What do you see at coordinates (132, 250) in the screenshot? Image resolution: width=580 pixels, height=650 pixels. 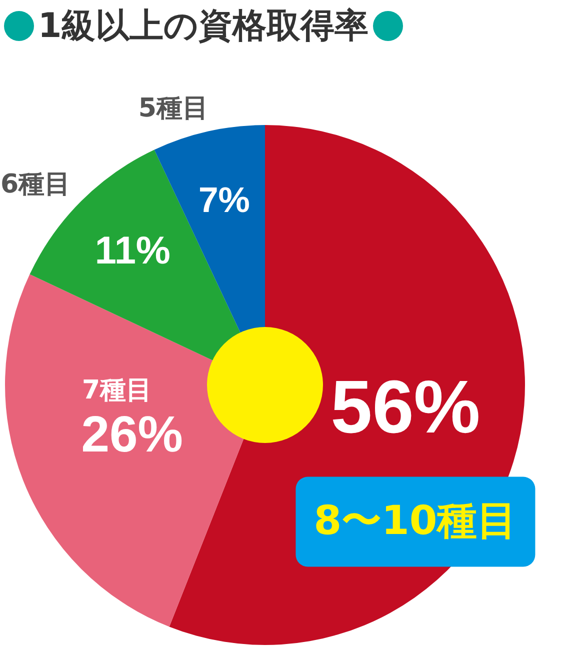 I see `data-label: 11%` at bounding box center [132, 250].